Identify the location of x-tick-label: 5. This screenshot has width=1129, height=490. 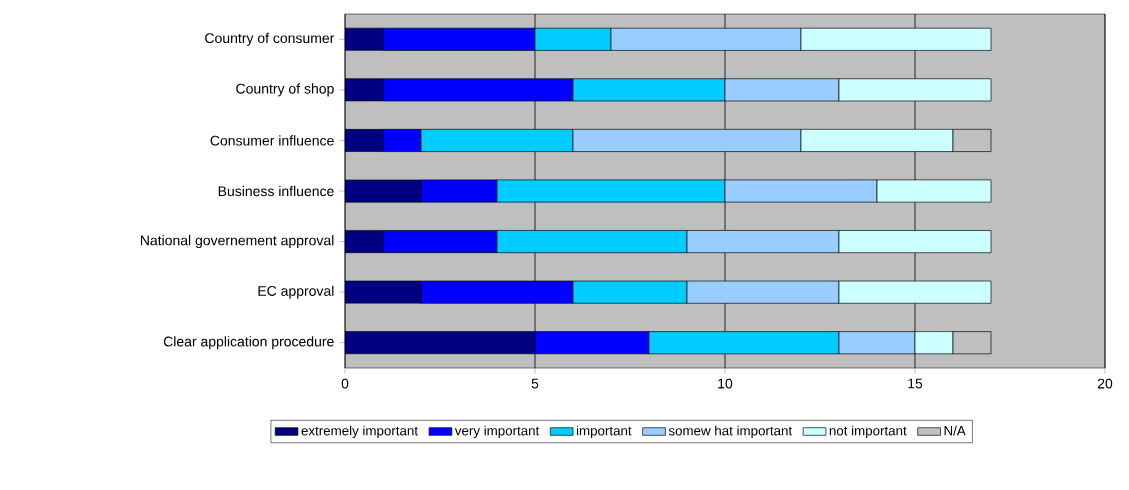
(535, 383).